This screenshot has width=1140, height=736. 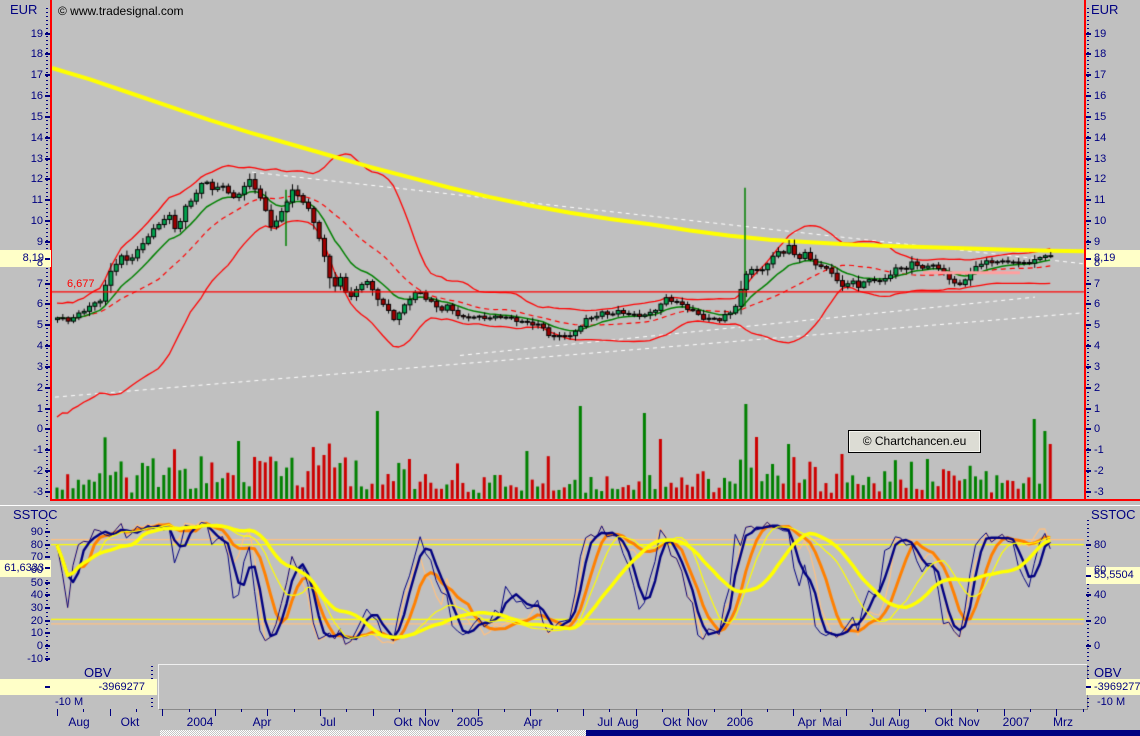 I want to click on sstoc-tick-label-left: 70, so click(x=36, y=557).